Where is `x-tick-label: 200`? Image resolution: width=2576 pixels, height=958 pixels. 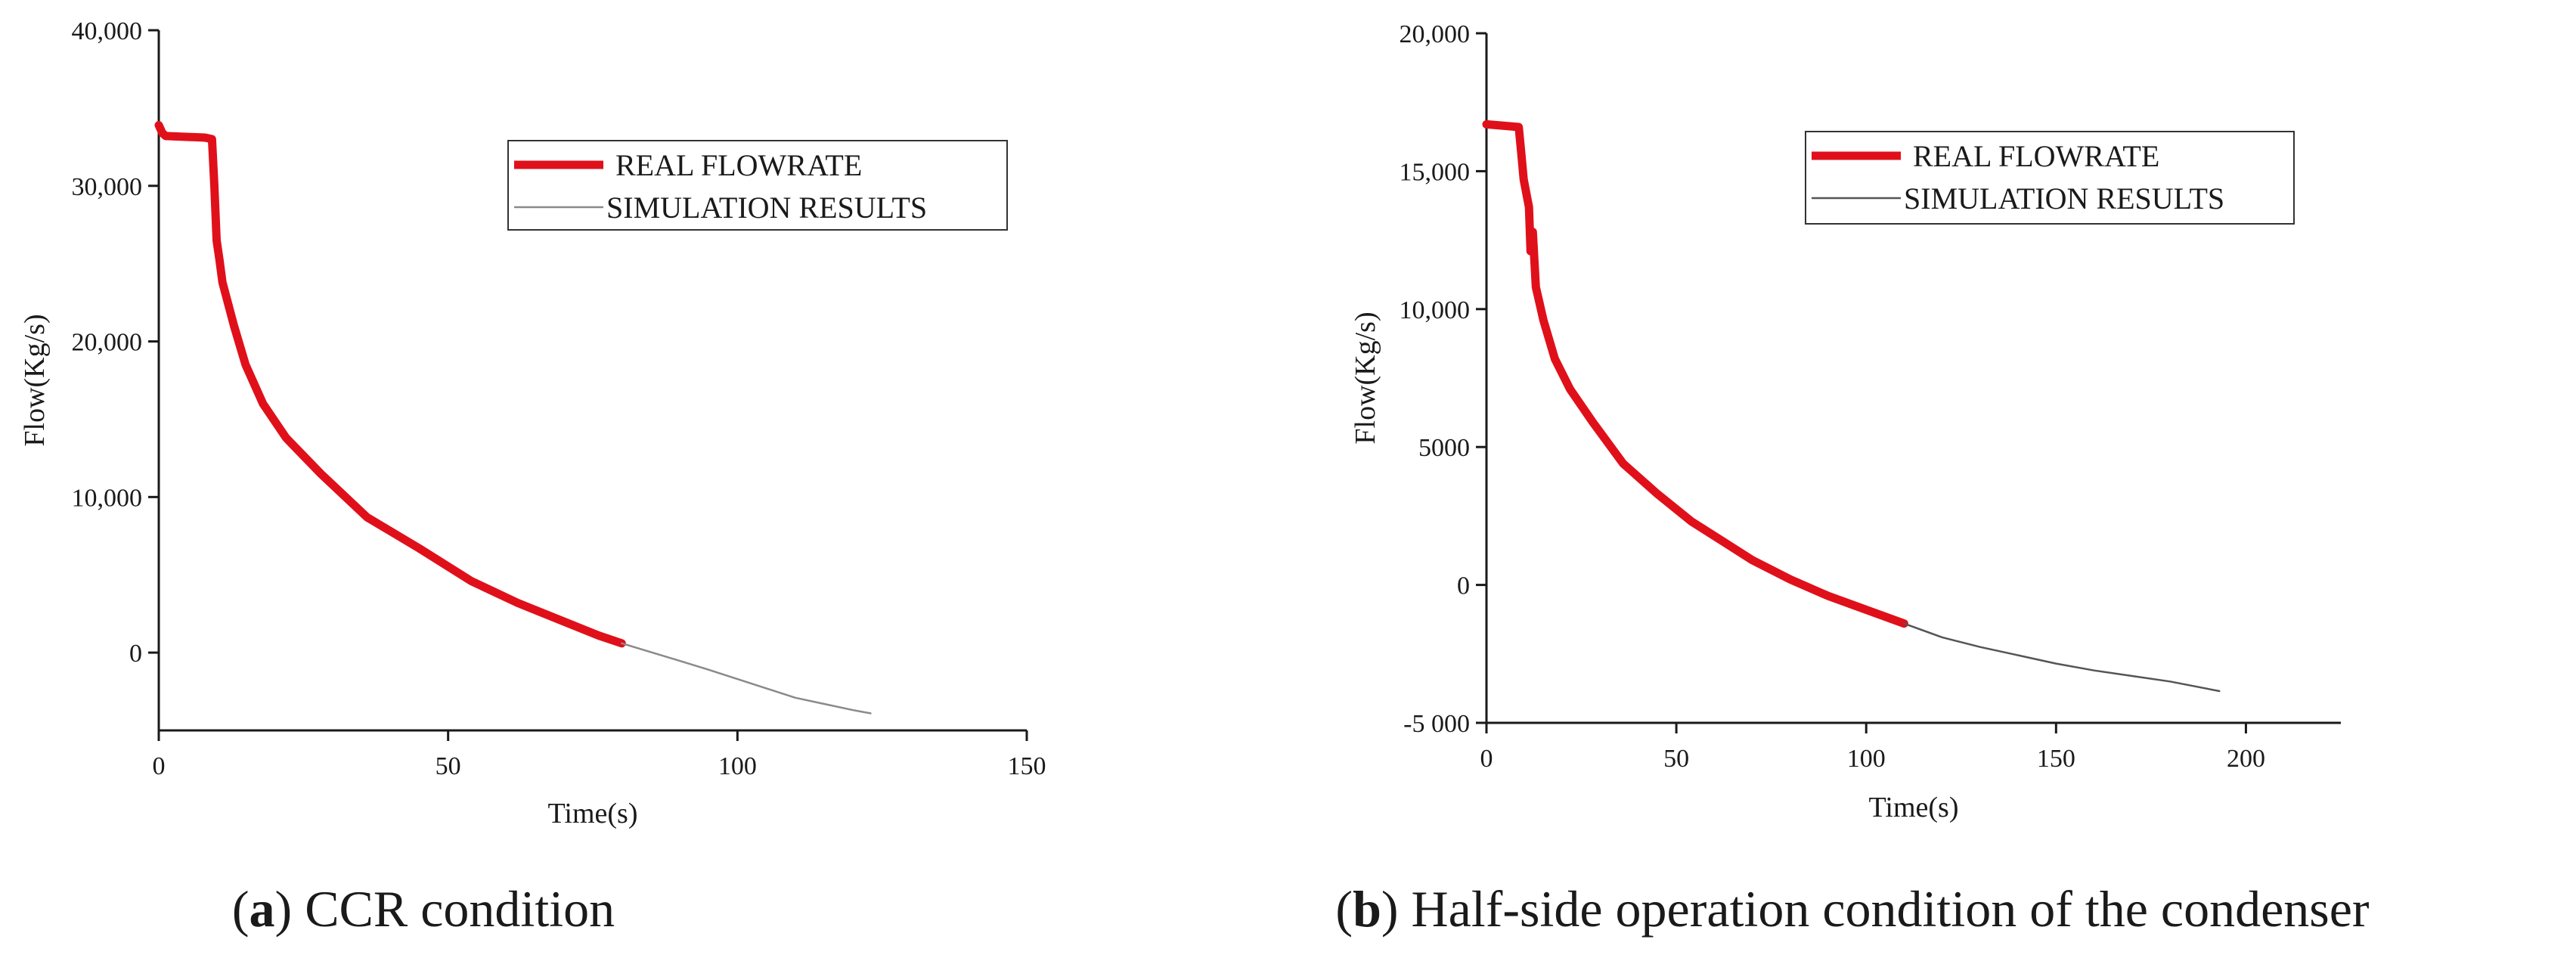 x-tick-label: 200 is located at coordinates (2246, 759).